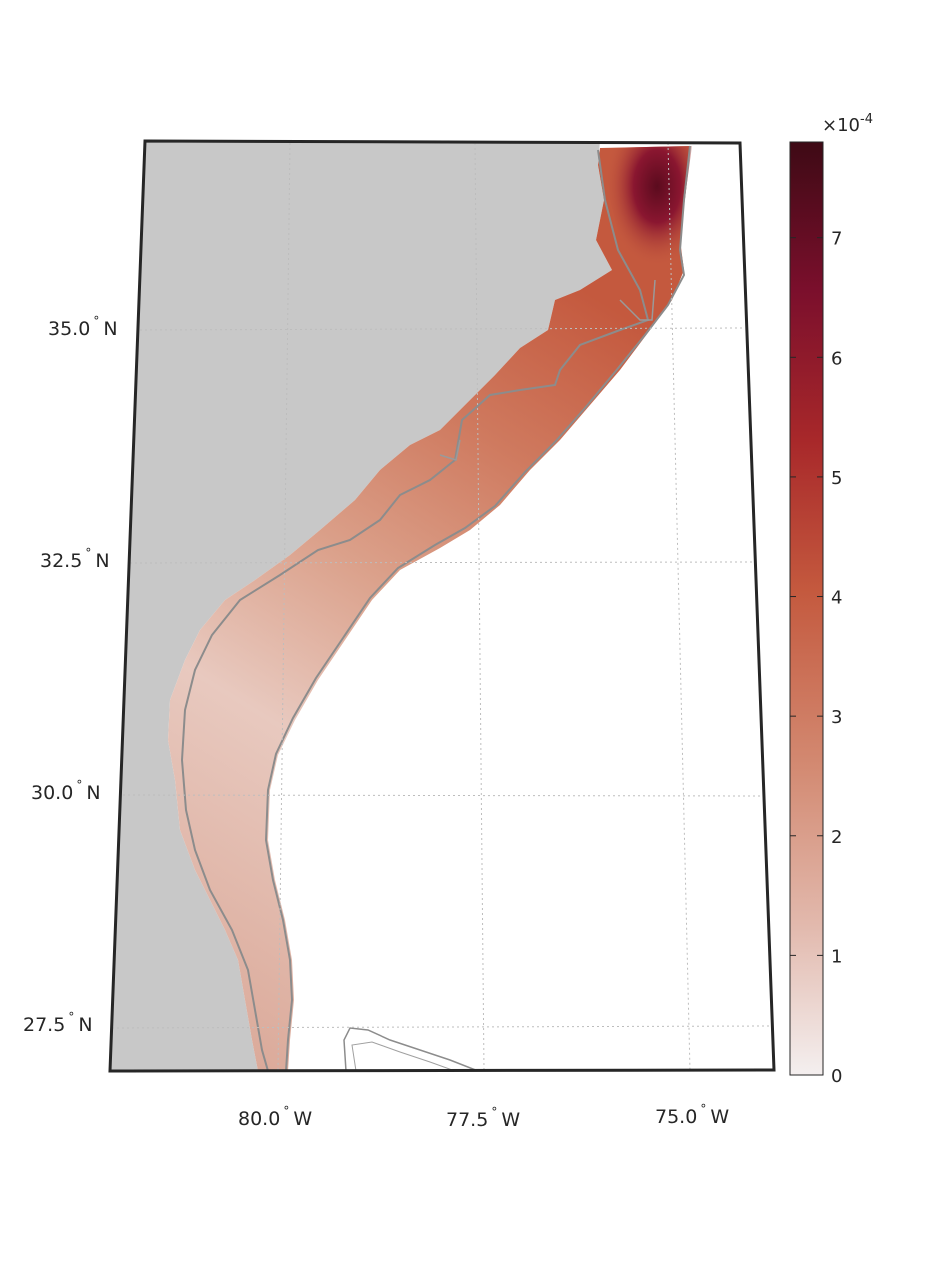 The width and height of the screenshot is (947, 1263). What do you see at coordinates (547, 370) in the screenshot?
I see `shelf-break-contour` at bounding box center [547, 370].